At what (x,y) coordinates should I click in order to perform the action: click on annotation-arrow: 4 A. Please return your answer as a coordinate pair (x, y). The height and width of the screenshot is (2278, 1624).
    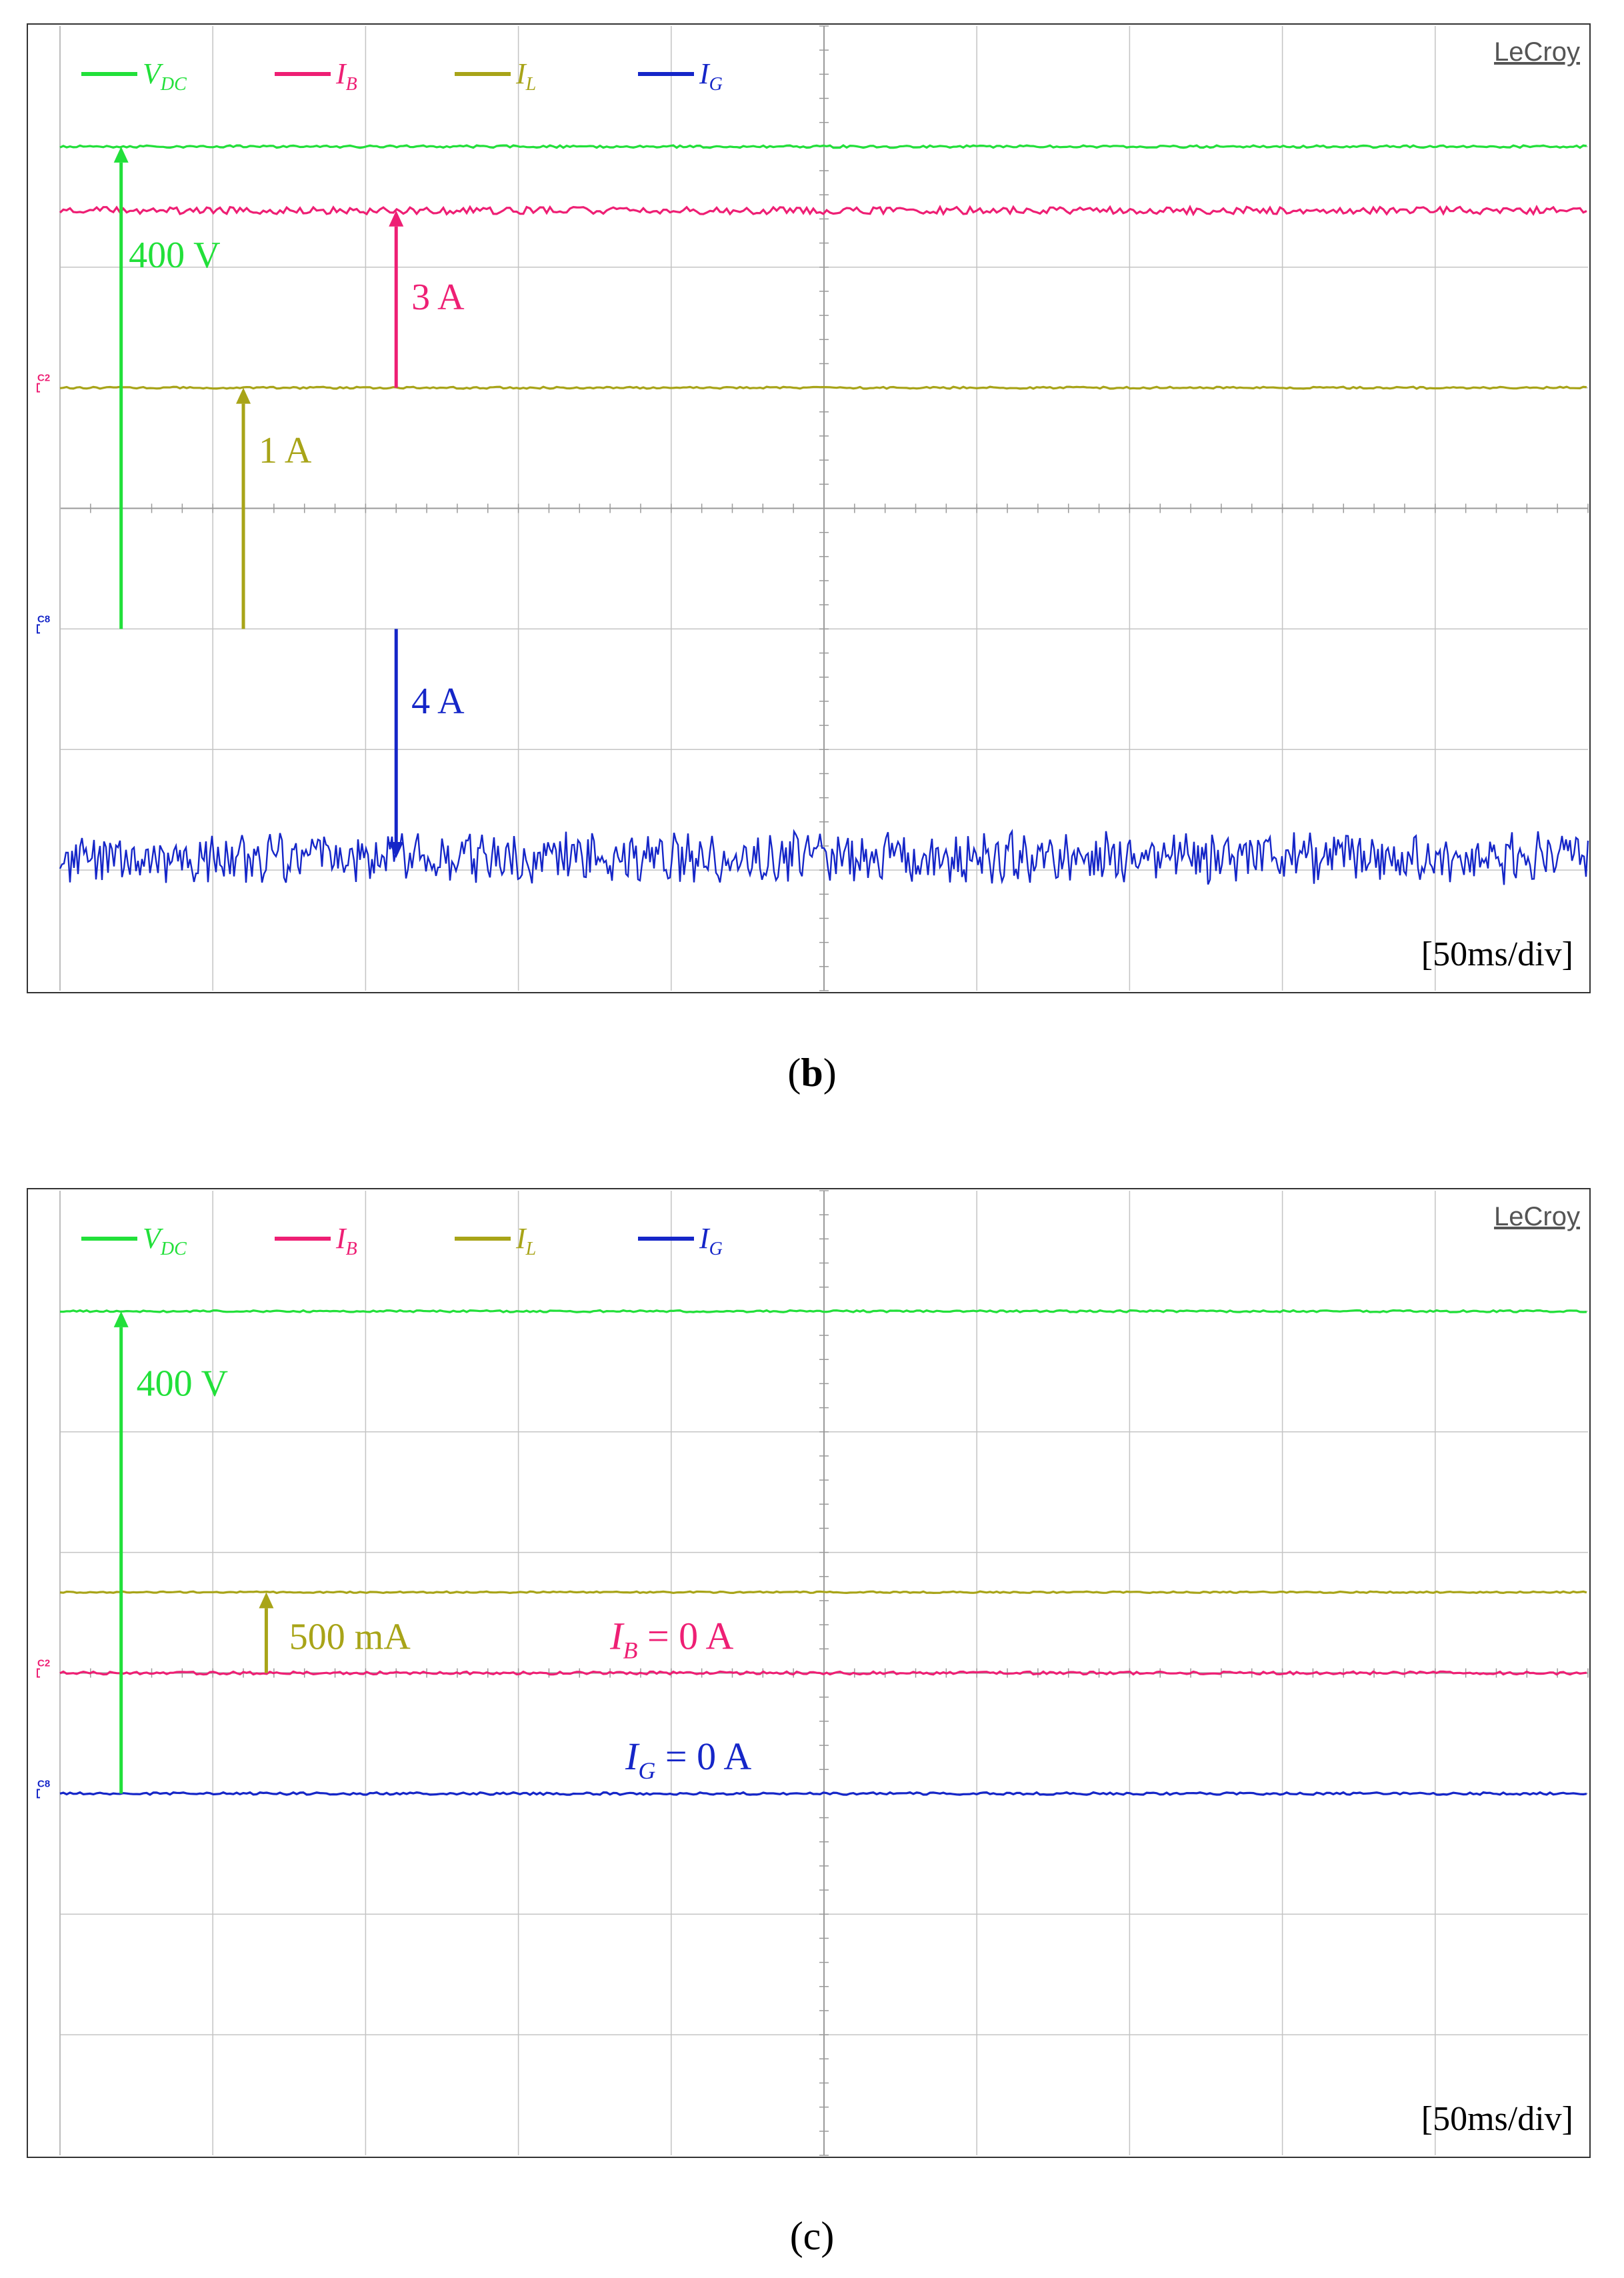
    Looking at the image, I should click on (427, 744).